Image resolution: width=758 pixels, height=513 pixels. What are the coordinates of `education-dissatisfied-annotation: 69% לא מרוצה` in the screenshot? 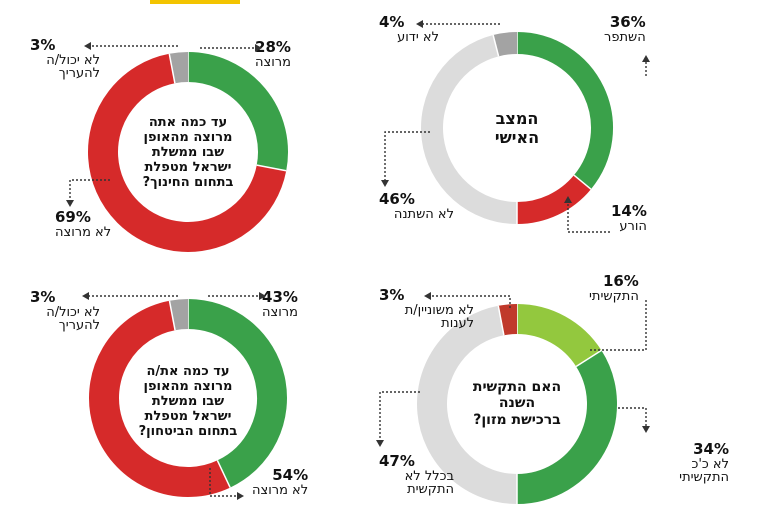 It's located at (83, 224).